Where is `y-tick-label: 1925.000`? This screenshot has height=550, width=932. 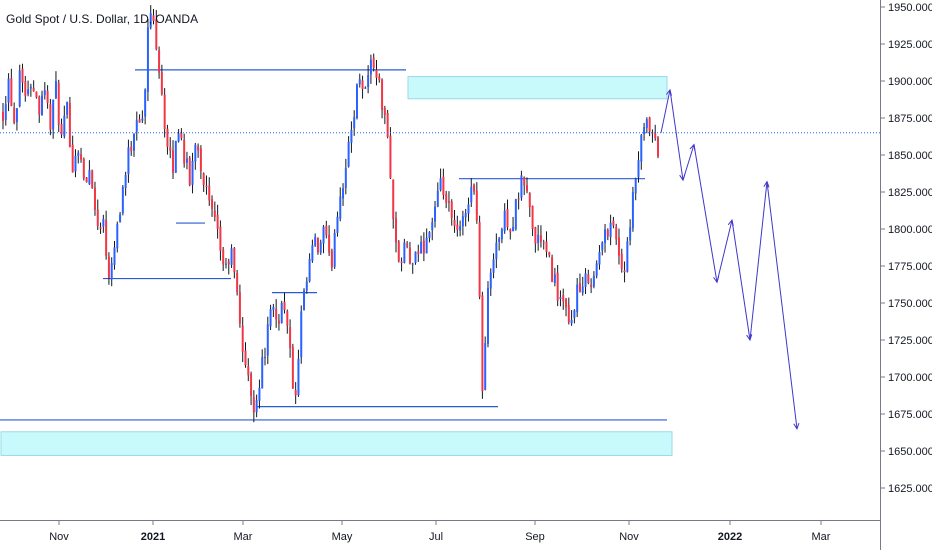 y-tick-label: 1925.000 is located at coordinates (910, 45).